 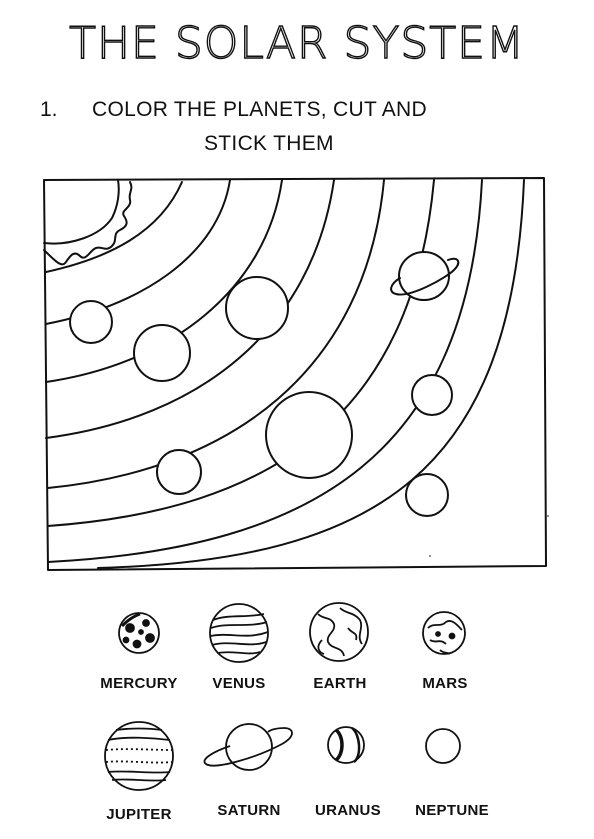 What do you see at coordinates (445, 683) in the screenshot?
I see `planet-label-mars: MARS` at bounding box center [445, 683].